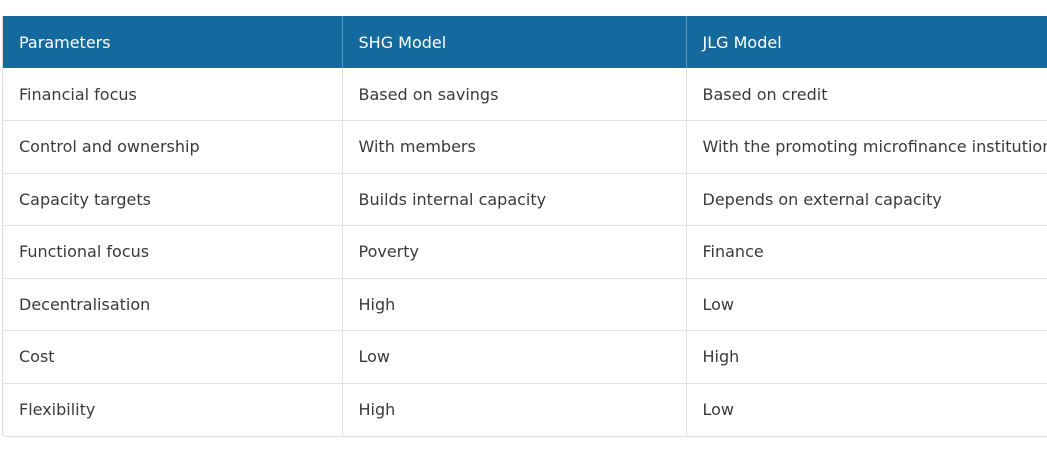 The image size is (1047, 449). What do you see at coordinates (514, 94) in the screenshot?
I see `row-shg-cell: Based on savings` at bounding box center [514, 94].